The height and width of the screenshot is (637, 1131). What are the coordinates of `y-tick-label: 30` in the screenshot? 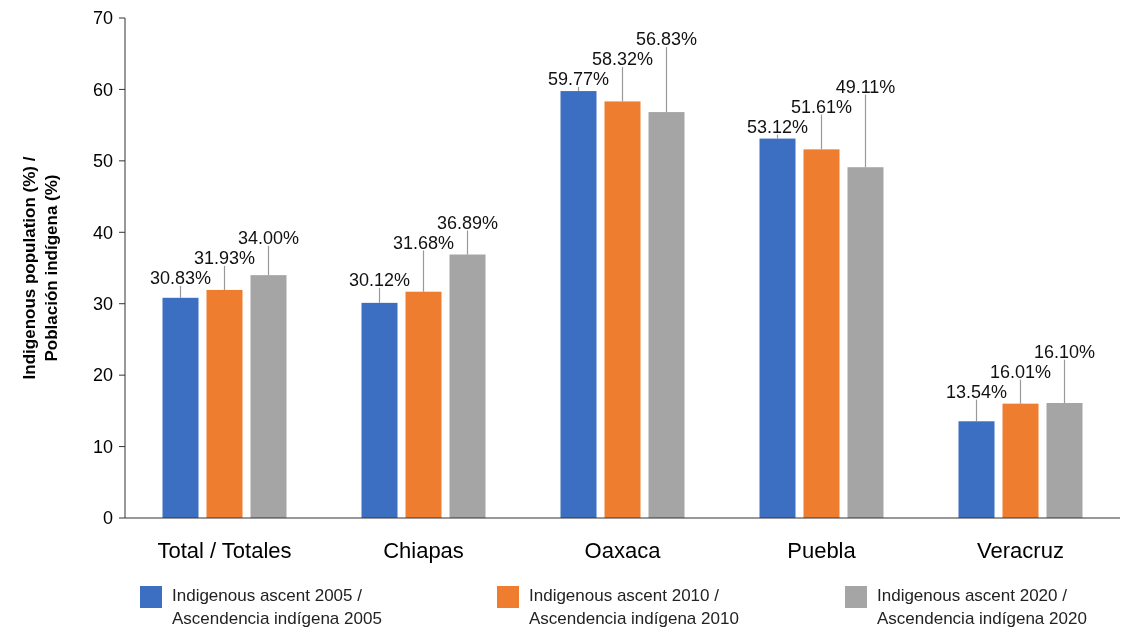 It's located at (102, 304).